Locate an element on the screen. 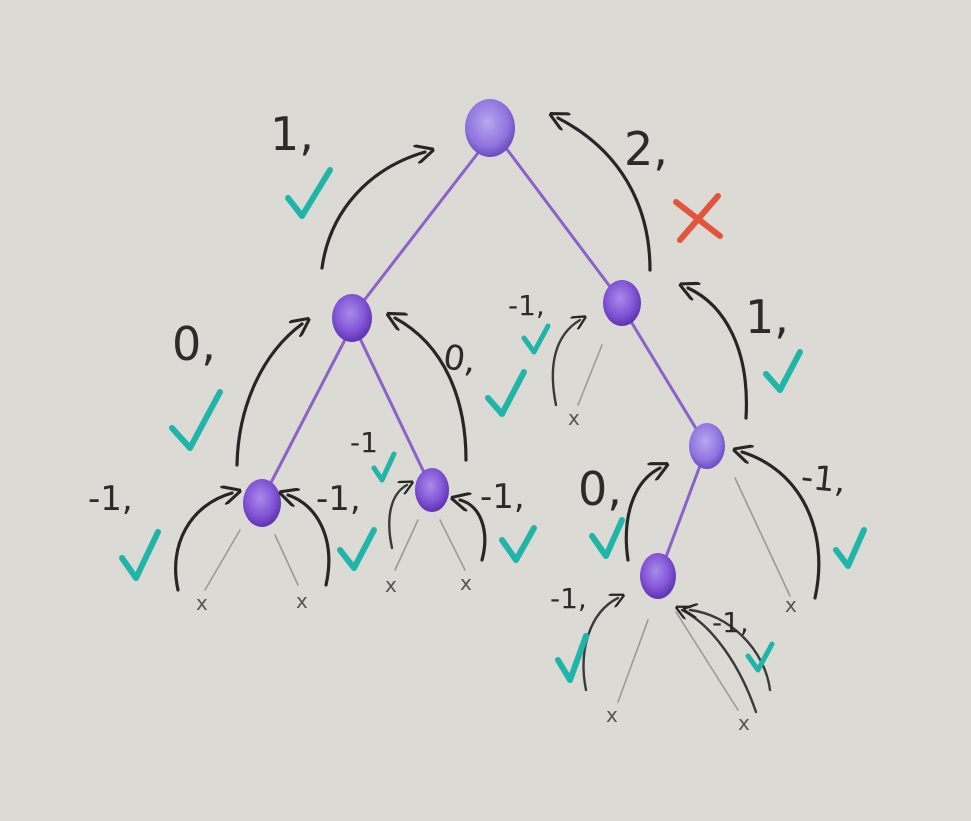 The height and width of the screenshot is (821, 971). edge-root-right is located at coordinates (560, 220).